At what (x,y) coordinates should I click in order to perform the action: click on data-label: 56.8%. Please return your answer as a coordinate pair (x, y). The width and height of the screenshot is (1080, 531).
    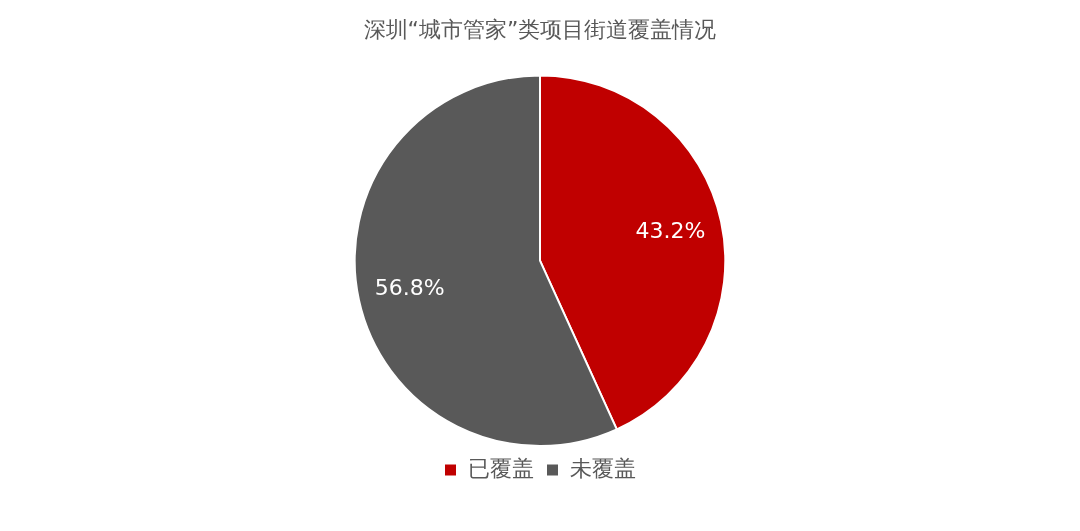
    Looking at the image, I should click on (409, 287).